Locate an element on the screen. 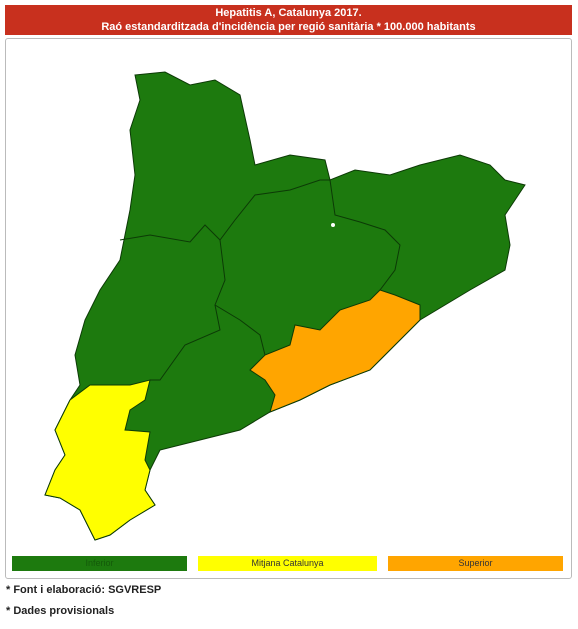  legend-item: Inferior is located at coordinates (99, 563).